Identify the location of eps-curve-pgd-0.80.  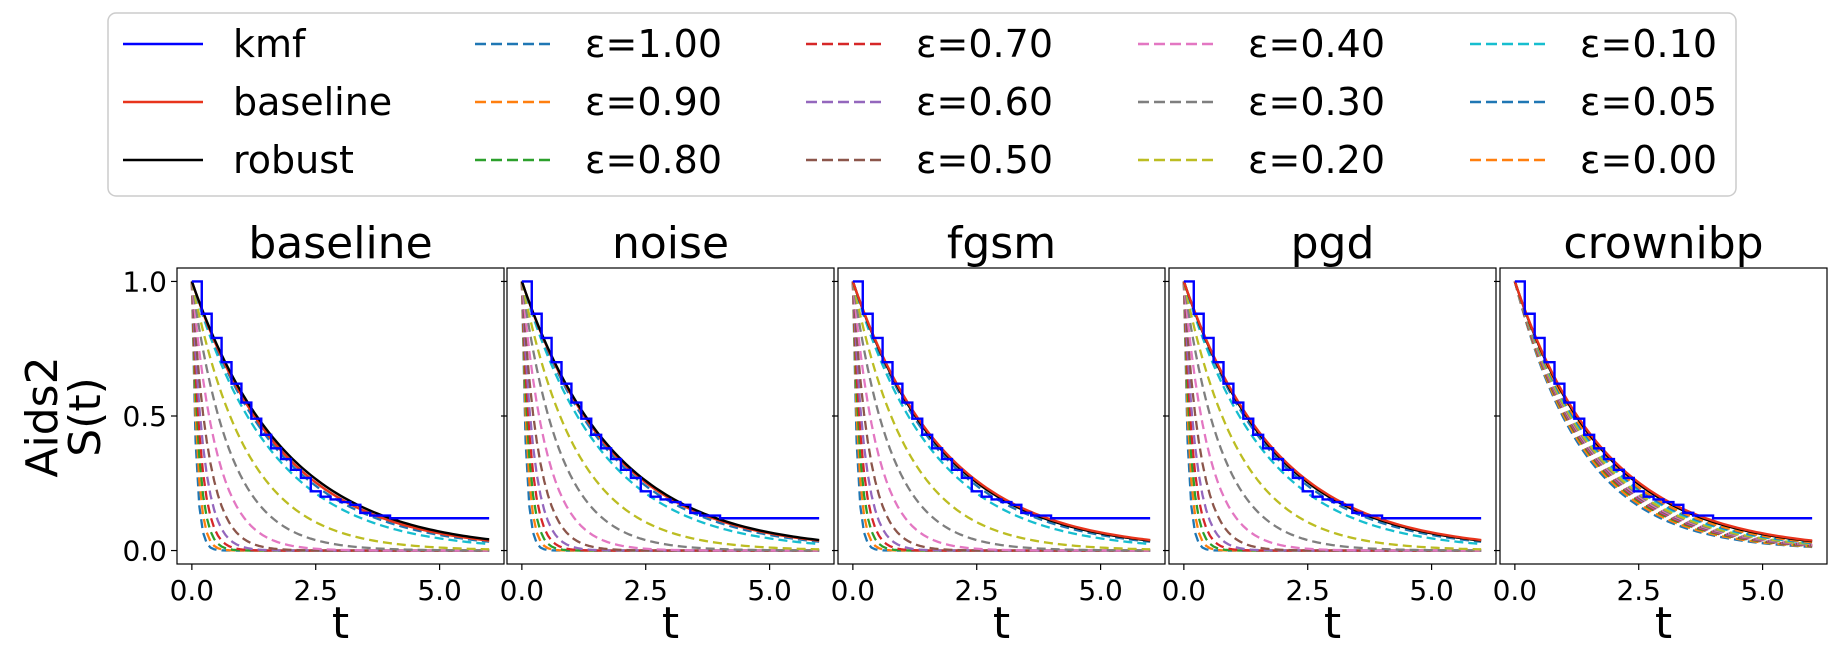
(1332, 416).